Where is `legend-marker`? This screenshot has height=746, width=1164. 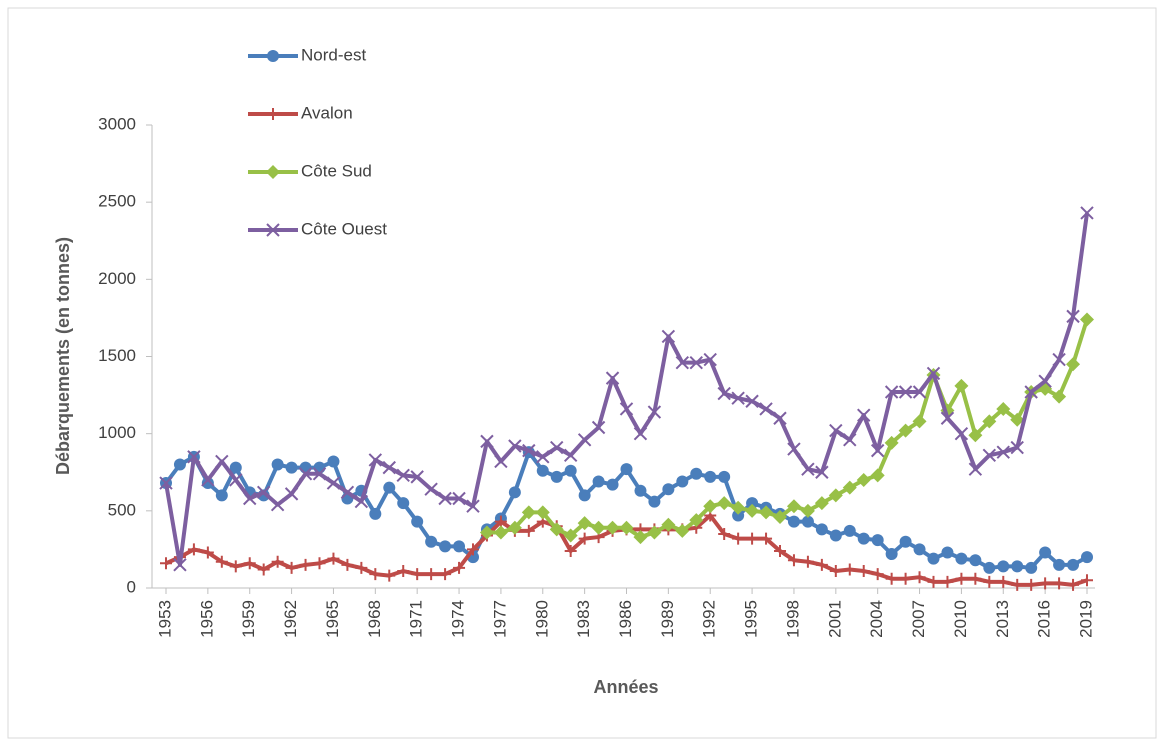 legend-marker is located at coordinates (273, 172).